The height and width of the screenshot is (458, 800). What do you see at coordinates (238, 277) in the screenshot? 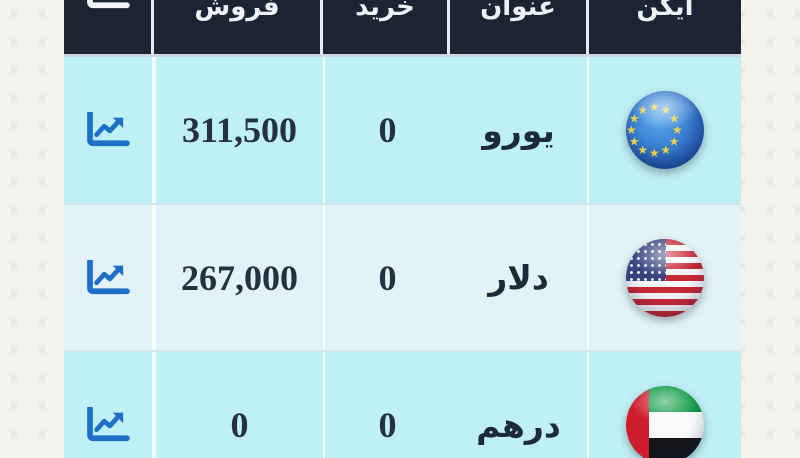
I see `sell-price: 267,000` at bounding box center [238, 277].